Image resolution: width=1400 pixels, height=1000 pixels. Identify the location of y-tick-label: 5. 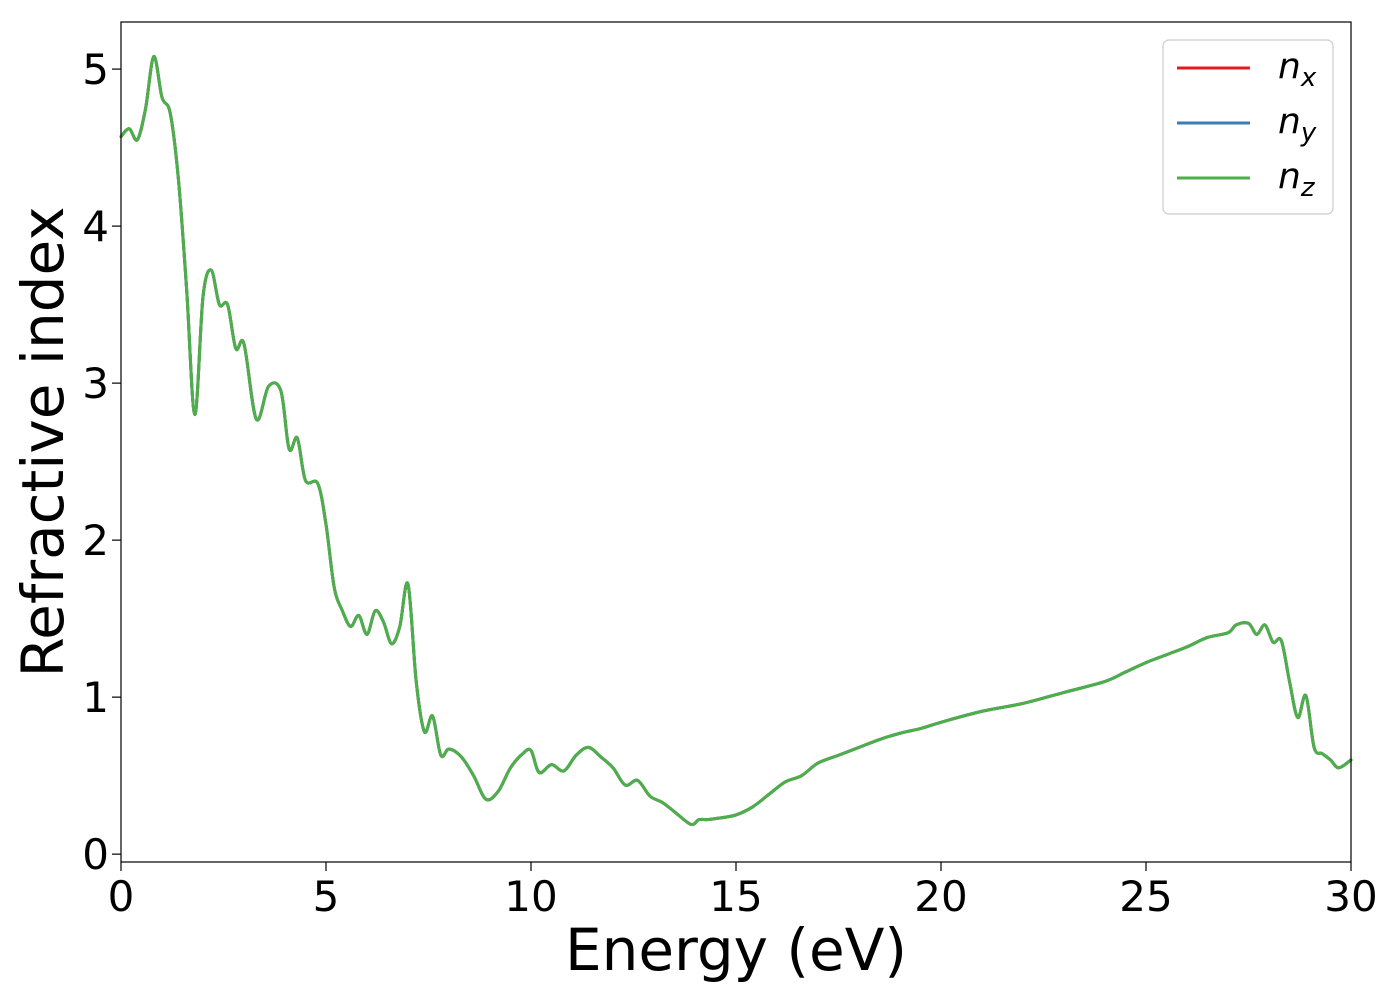
(95, 69).